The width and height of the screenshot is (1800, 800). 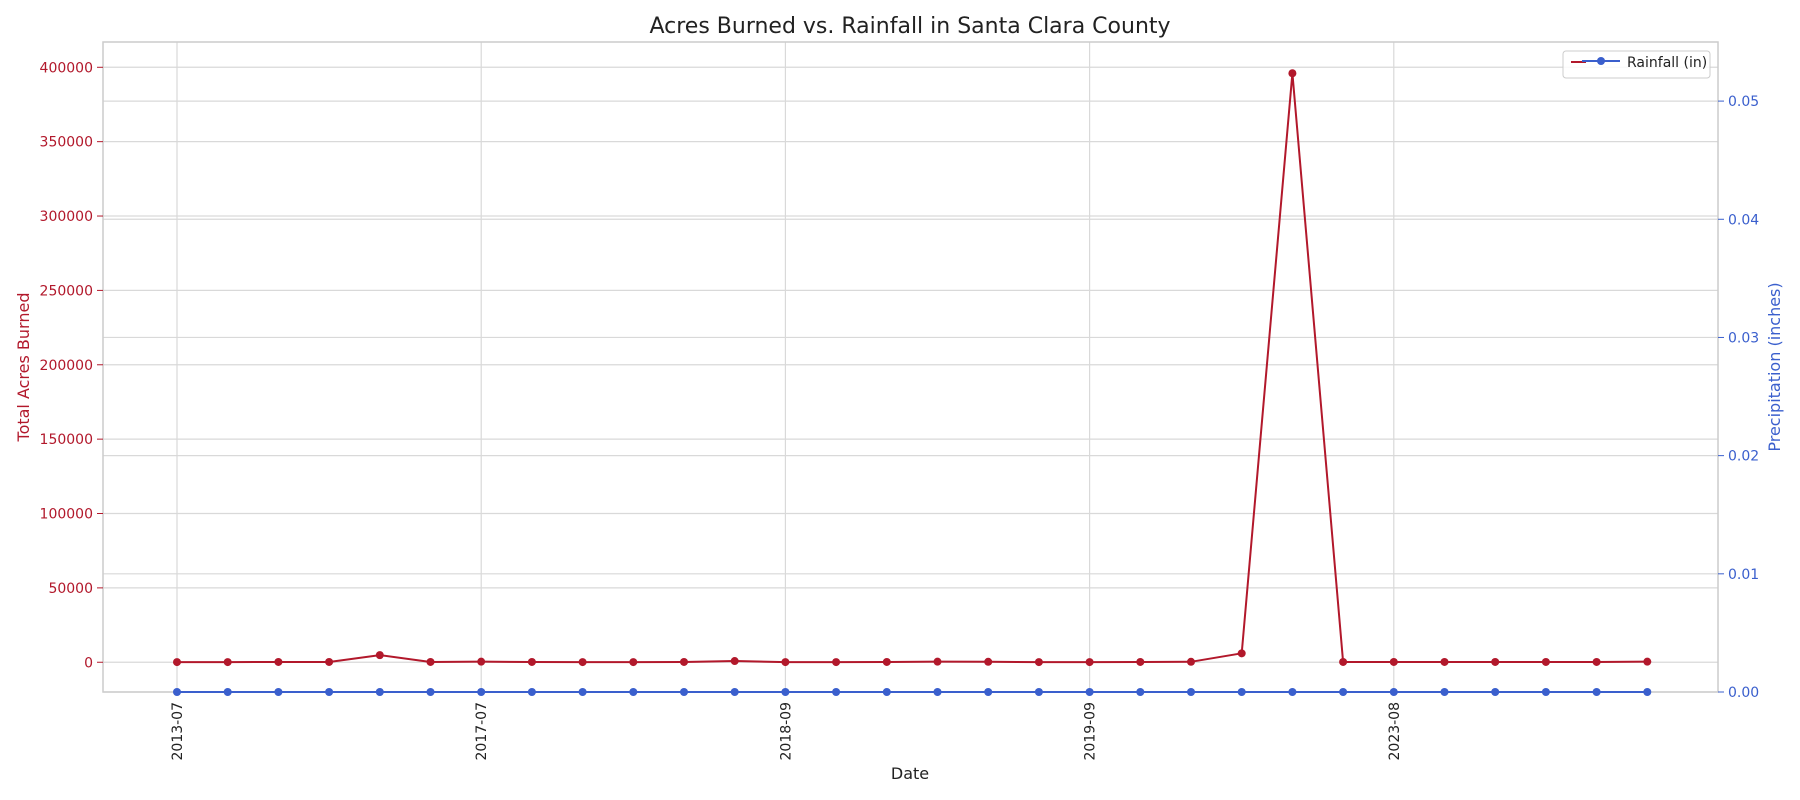 I want to click on right-tick-label: 0.02, so click(x=1743, y=457).